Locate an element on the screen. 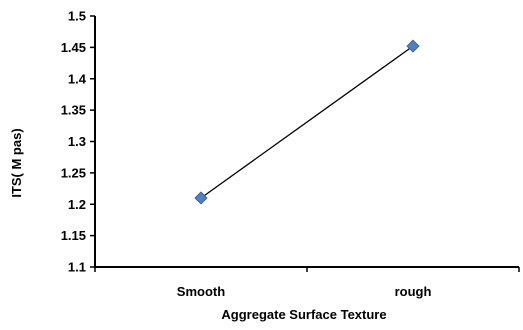  x-tick-label: Smooth is located at coordinates (201, 291).